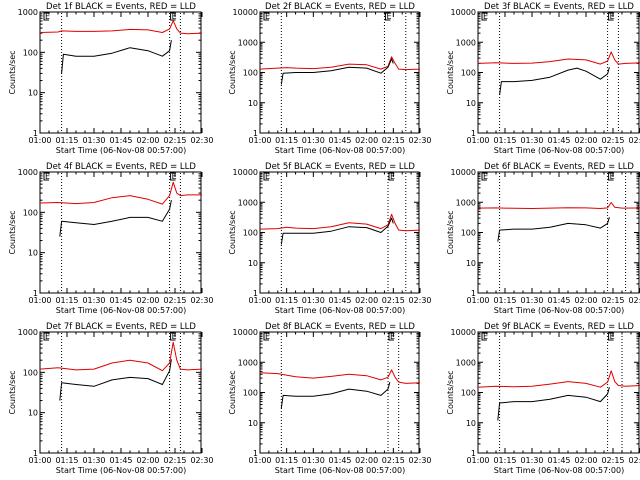 This screenshot has height=480, width=640. I want to click on panel-title: Det 1f BLACK = Events, RED = LLD, so click(121, 7).